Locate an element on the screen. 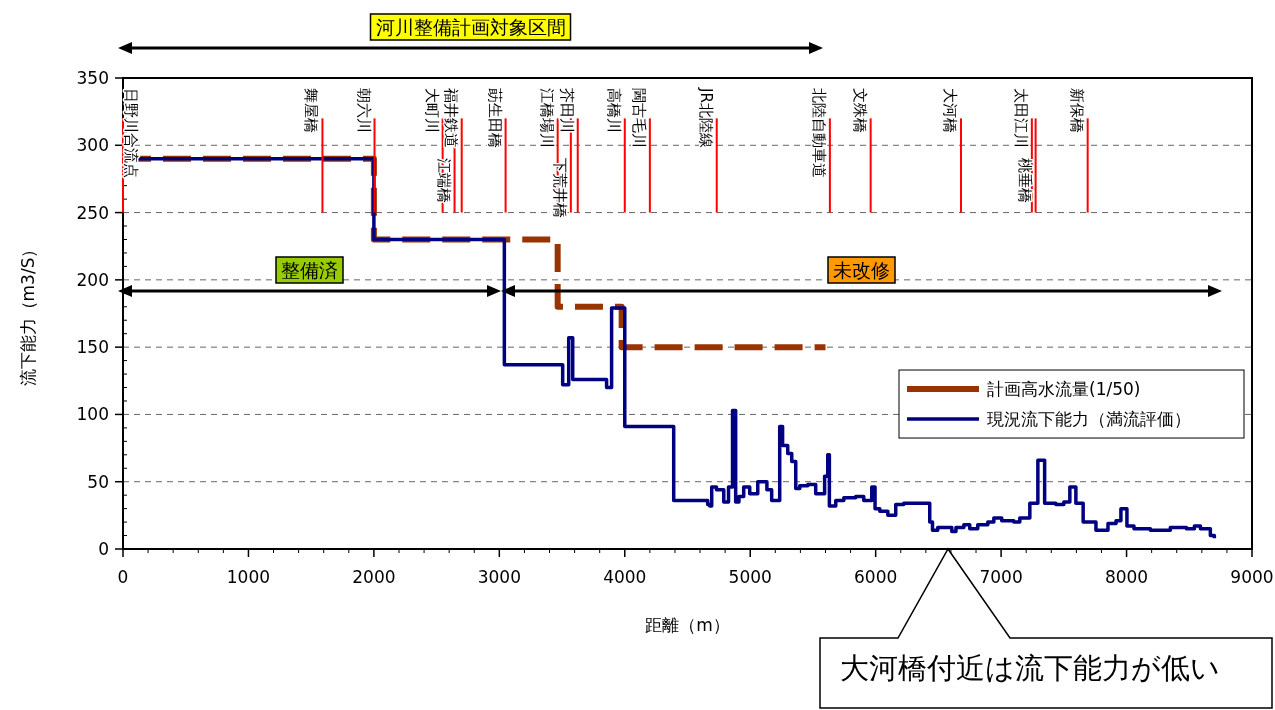 This screenshot has width=1275, height=710. ref-line-label: 北陸自動車道 is located at coordinates (818, 133).